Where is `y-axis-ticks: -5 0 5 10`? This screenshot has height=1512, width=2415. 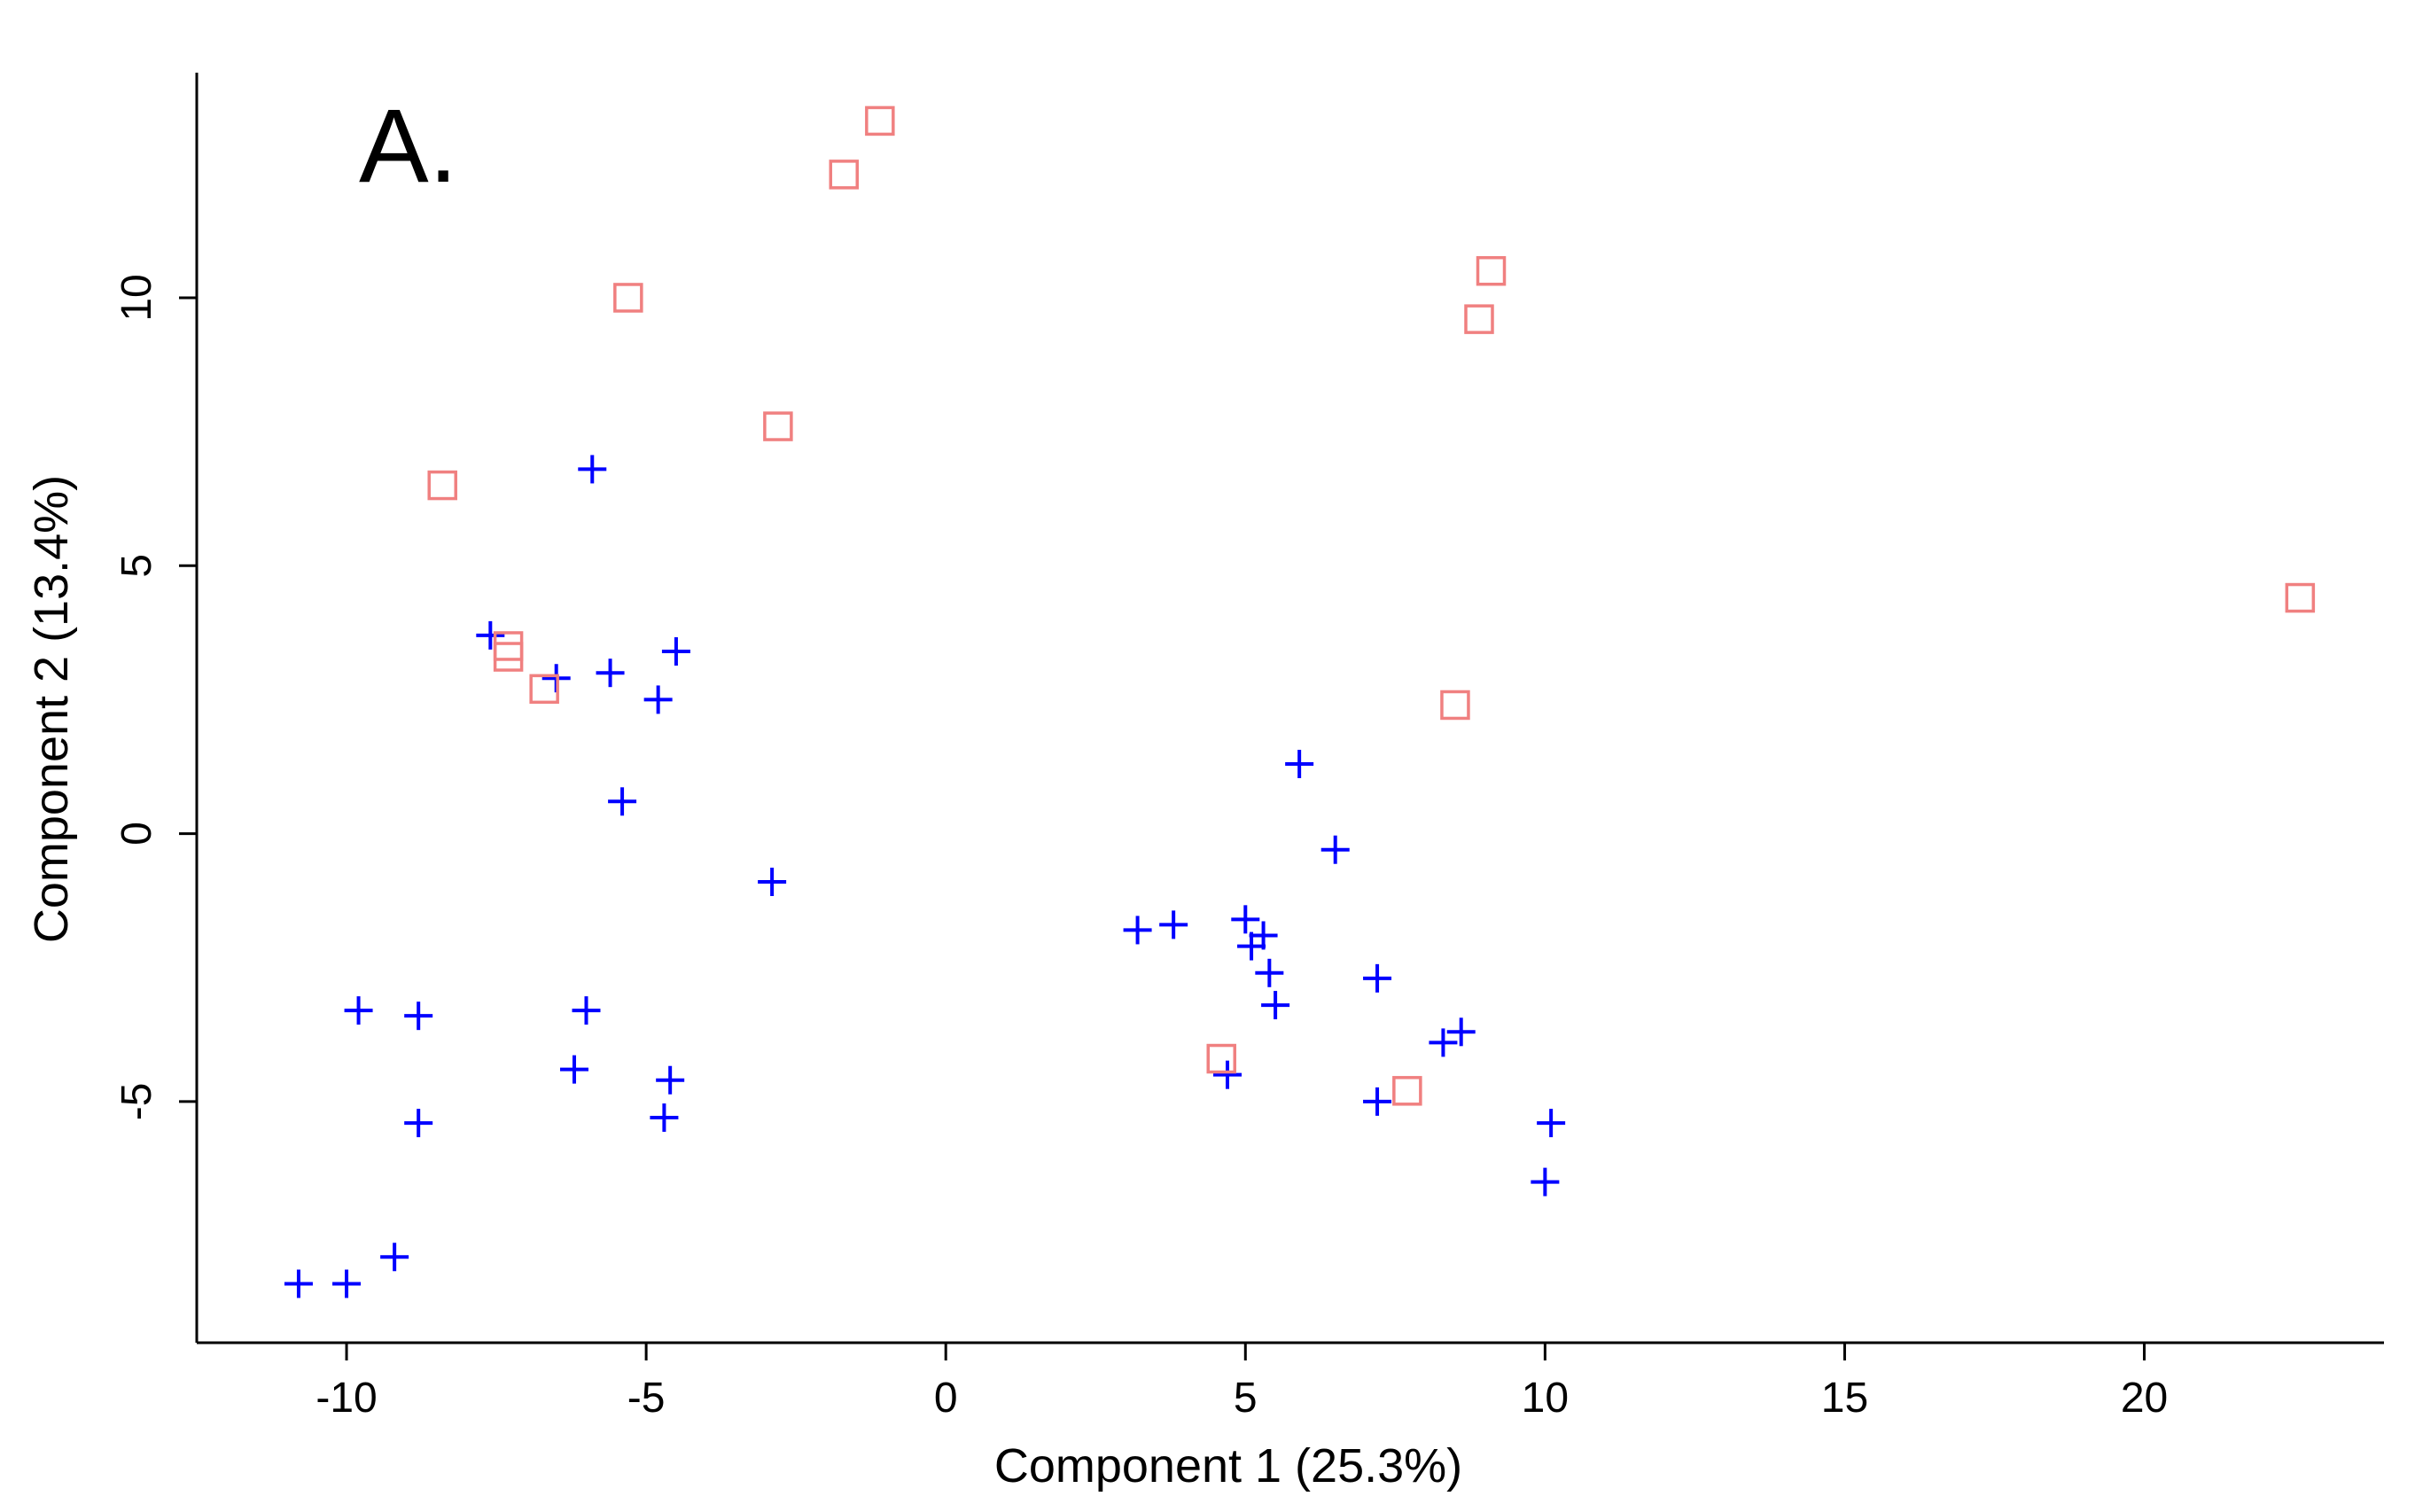 y-axis-ticks: -5 0 5 10 is located at coordinates (155, 697).